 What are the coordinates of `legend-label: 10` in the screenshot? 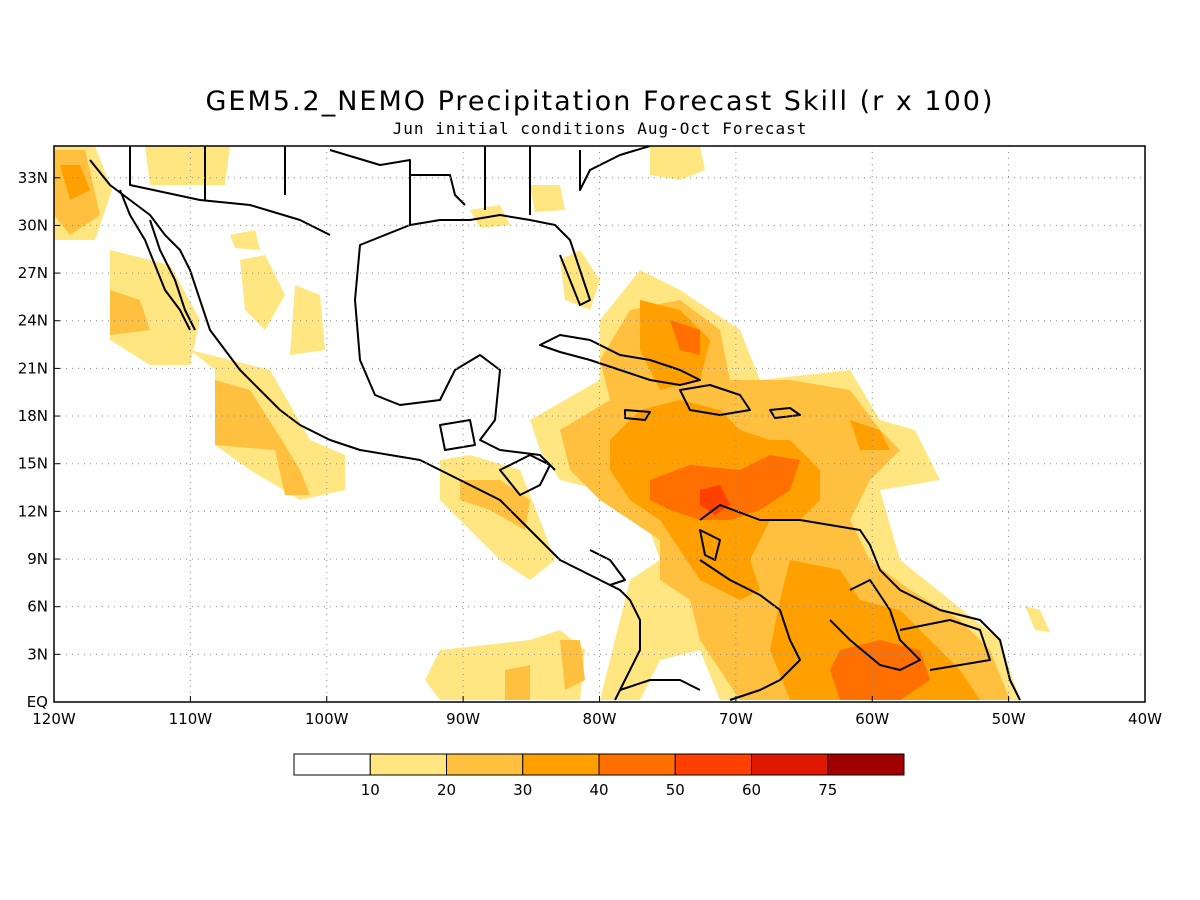 It's located at (370, 790).